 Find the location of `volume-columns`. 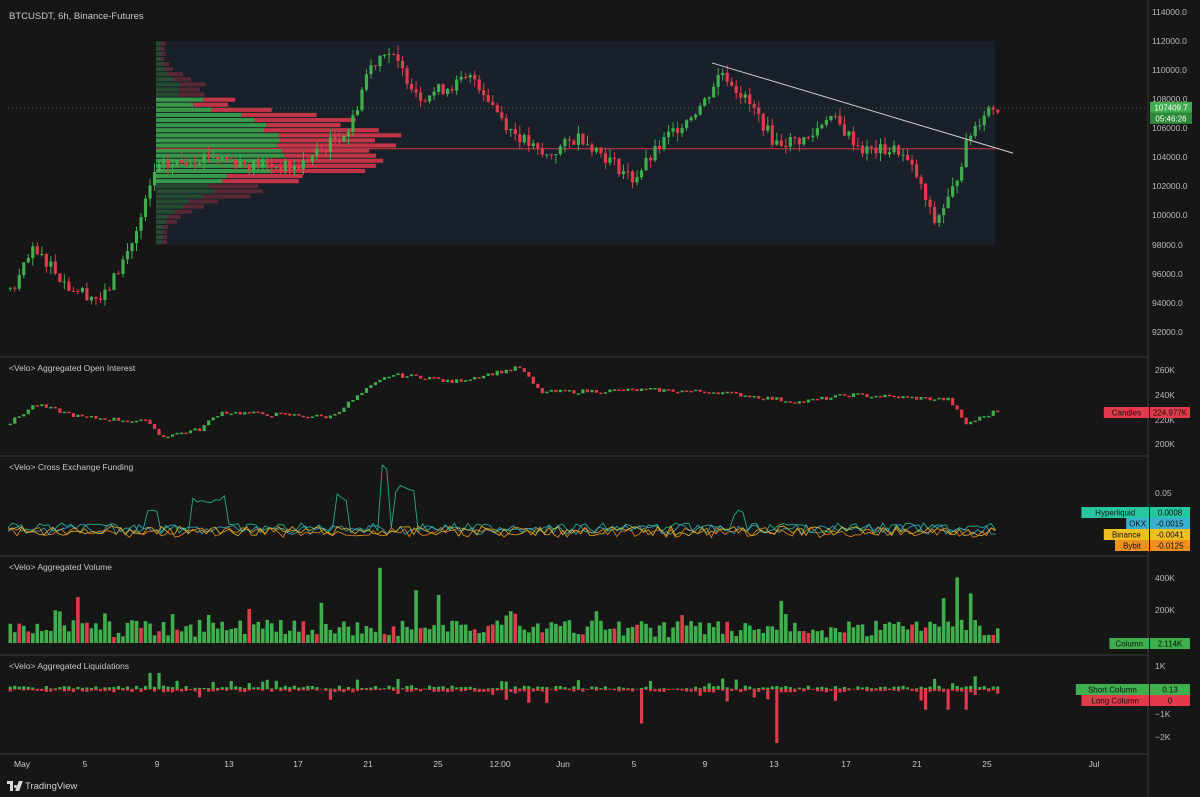

volume-columns is located at coordinates (504, 605).